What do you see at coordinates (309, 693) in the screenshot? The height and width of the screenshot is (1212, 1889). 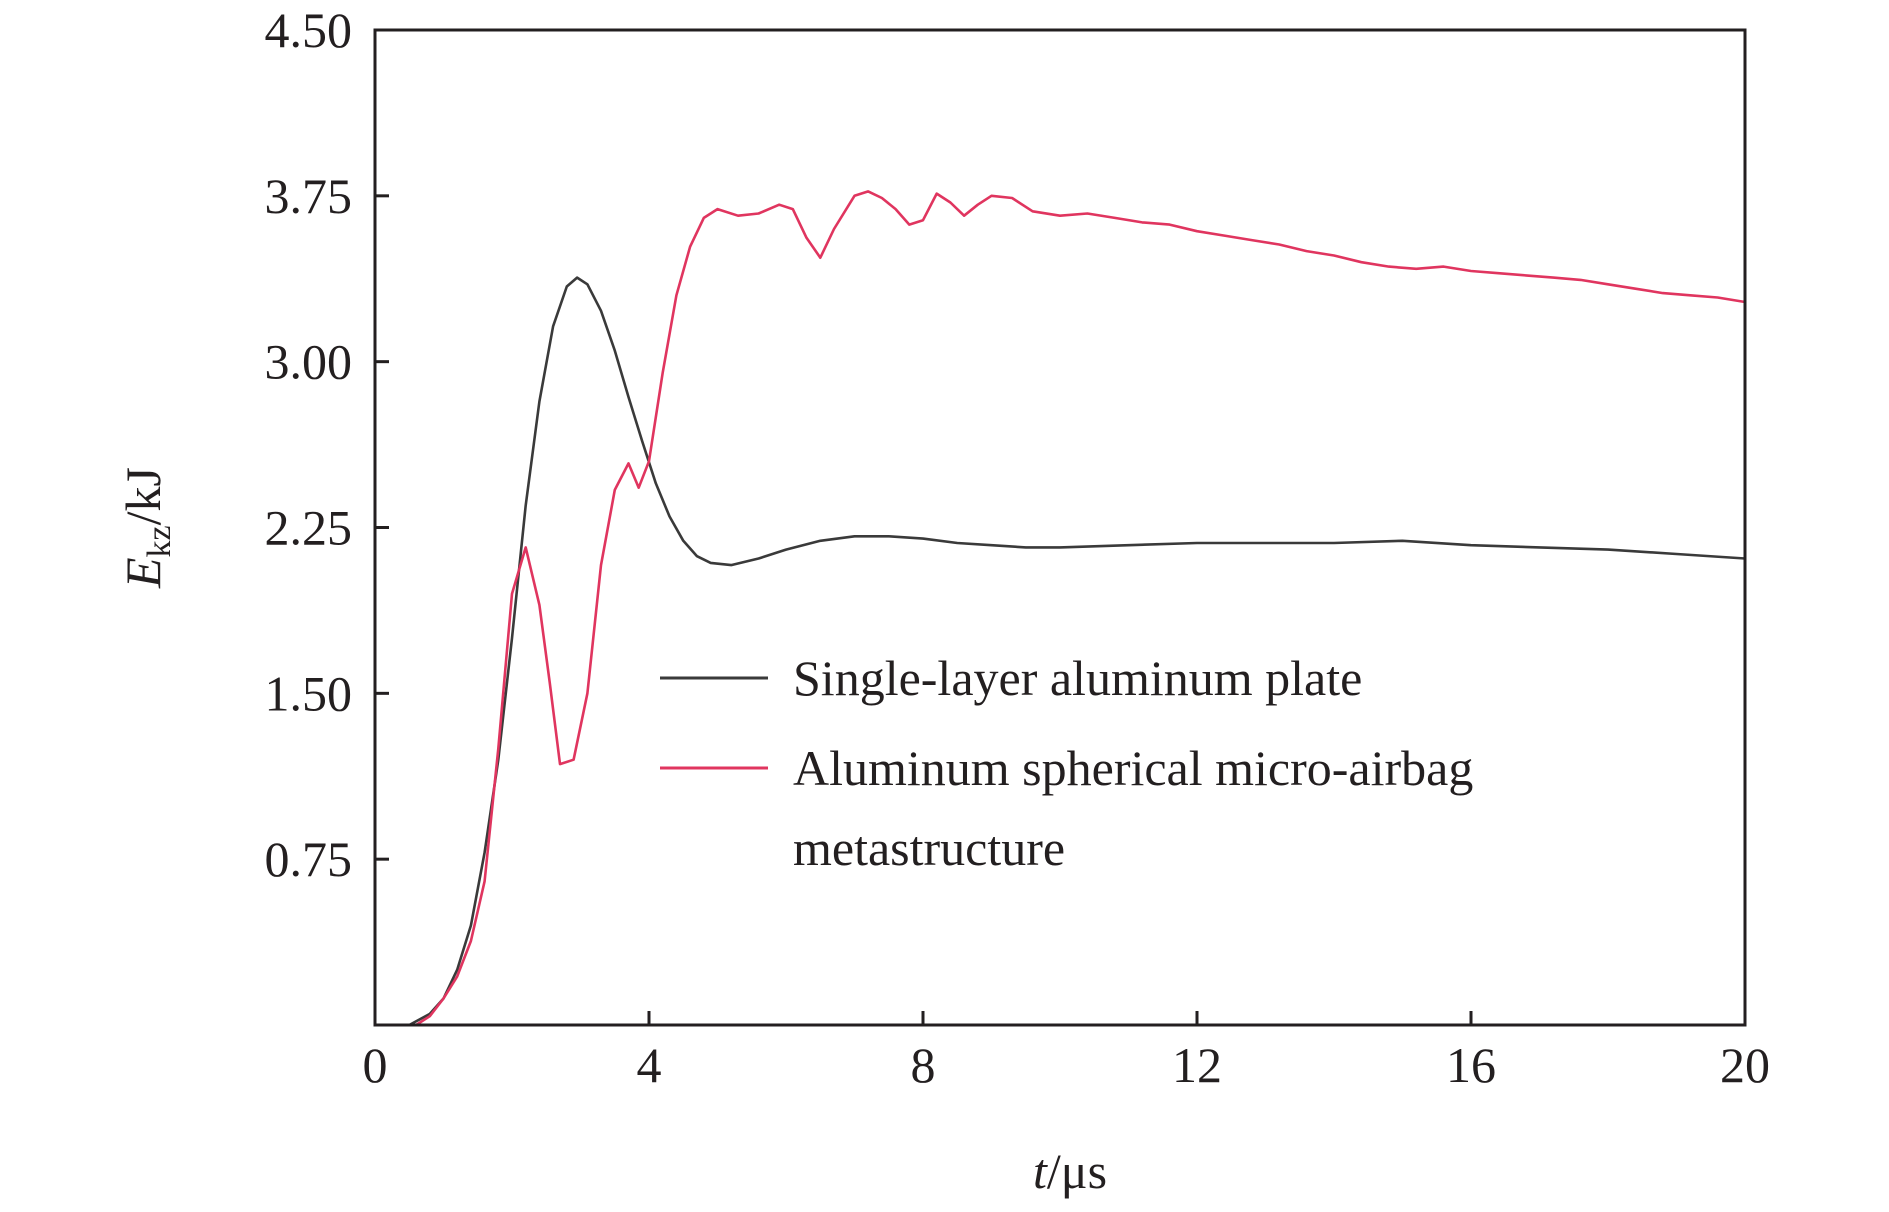 I see `y-tick-label: 1.50` at bounding box center [309, 693].